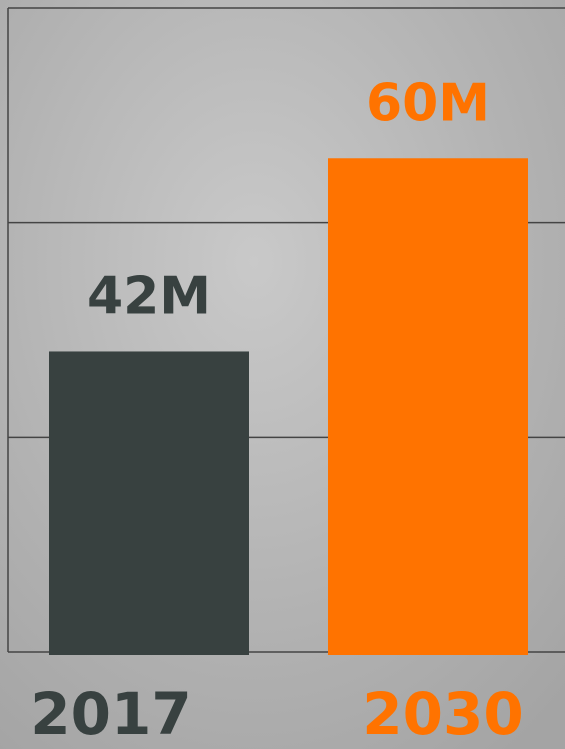 The height and width of the screenshot is (749, 565). Describe the element at coordinates (149, 503) in the screenshot. I see `bar` at that location.